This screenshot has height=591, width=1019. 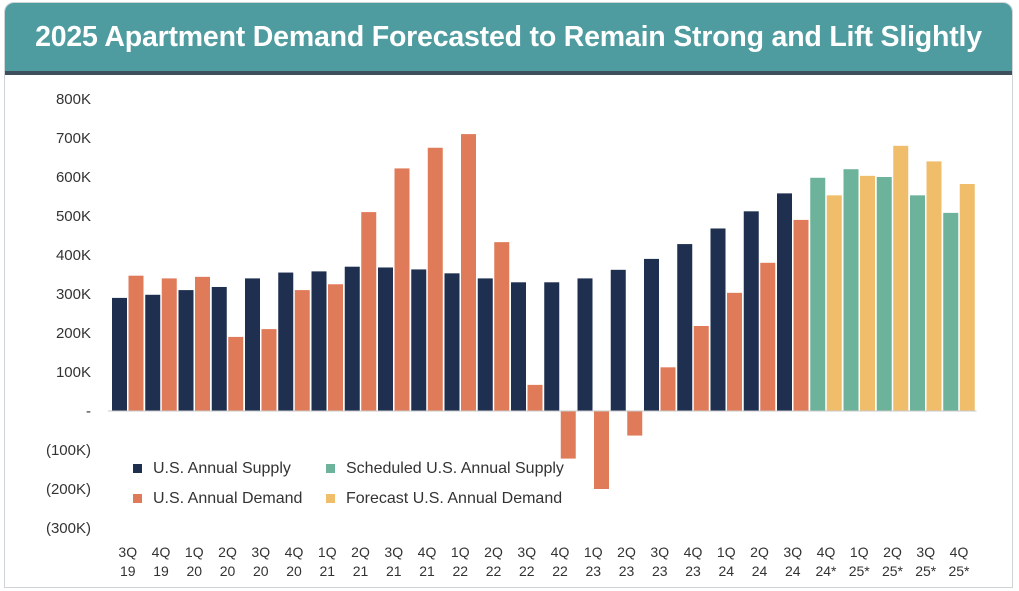 What do you see at coordinates (427, 552) in the screenshot?
I see `x-tick-quarter-9: 4Q` at bounding box center [427, 552].